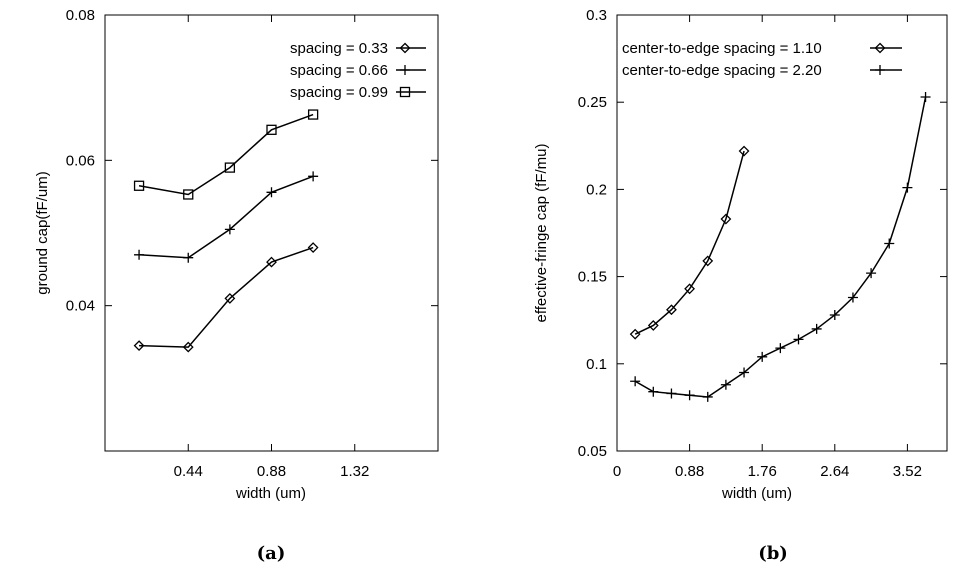 The width and height of the screenshot is (953, 574). What do you see at coordinates (722, 48) in the screenshot?
I see `chart-b-legend-label: center-to-edge spacing = 1.10` at bounding box center [722, 48].